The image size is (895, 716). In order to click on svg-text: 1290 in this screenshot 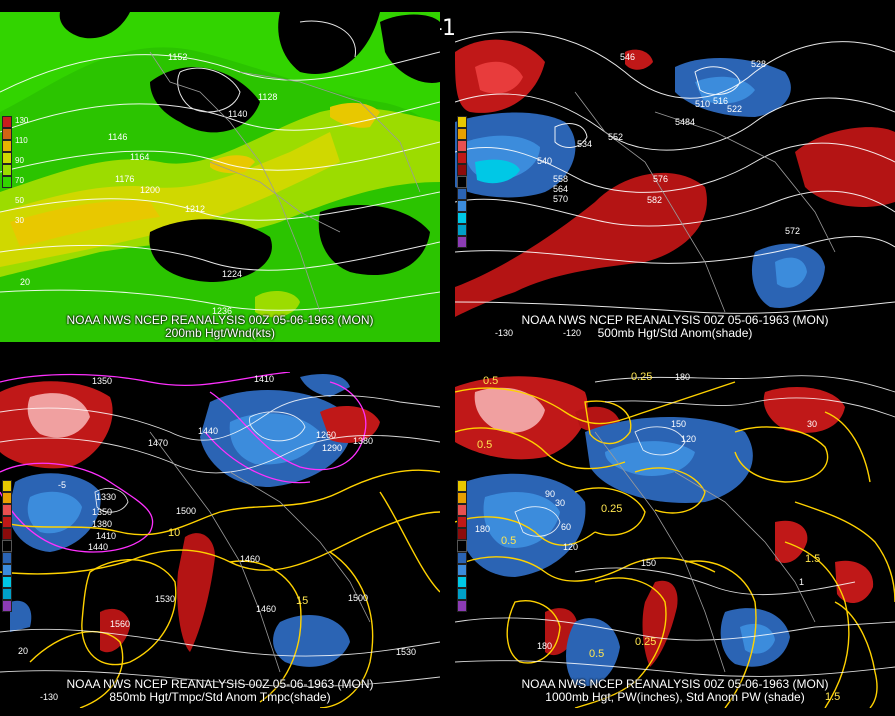, I will do `click(332, 448)`.